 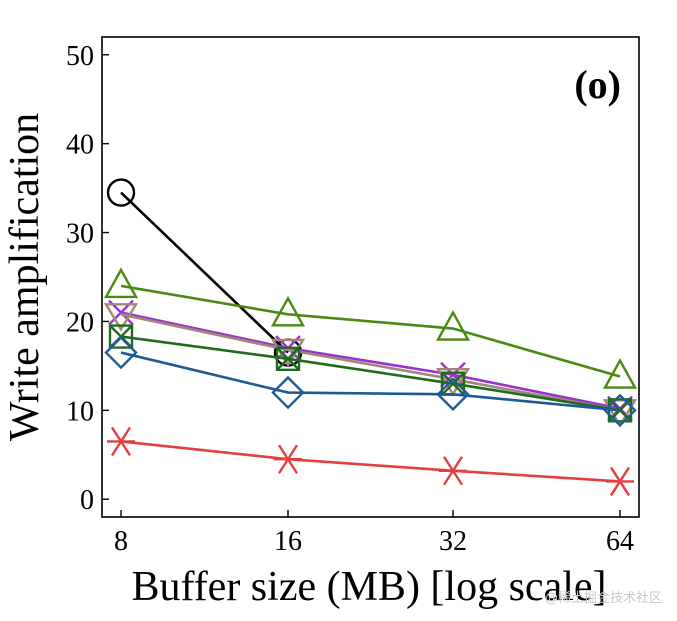 What do you see at coordinates (288, 541) in the screenshot?
I see `x-tick-label: 16` at bounding box center [288, 541].